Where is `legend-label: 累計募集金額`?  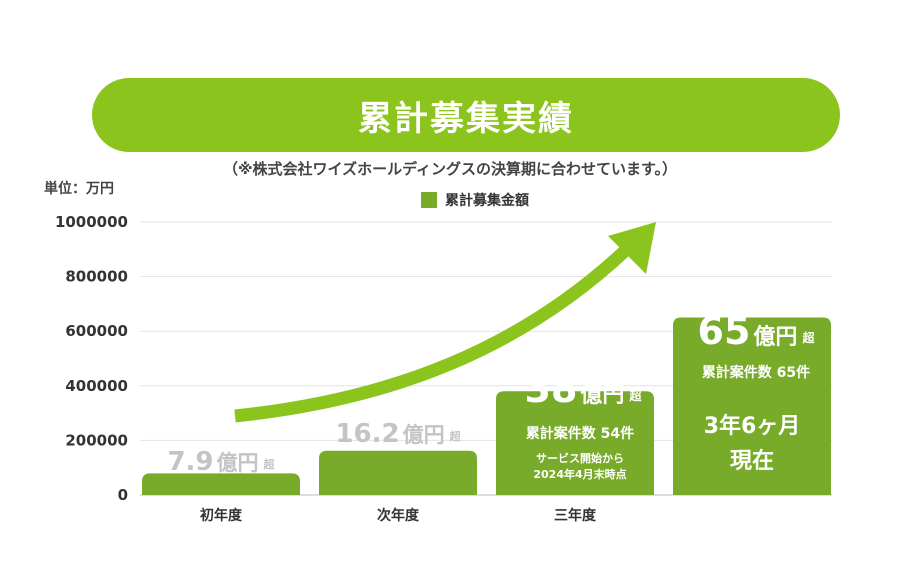 legend-label: 累計募集金額 is located at coordinates (487, 201).